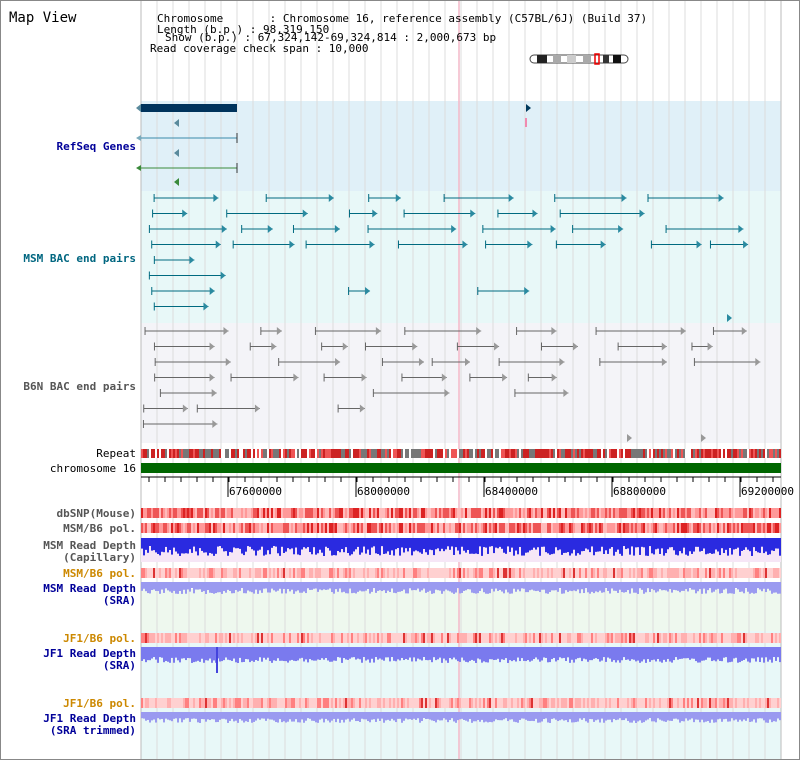  Describe the element at coordinates (99, 528) in the screenshot. I see `track-label-msm-b6-pol-1: MSM/B6 pol.` at that location.